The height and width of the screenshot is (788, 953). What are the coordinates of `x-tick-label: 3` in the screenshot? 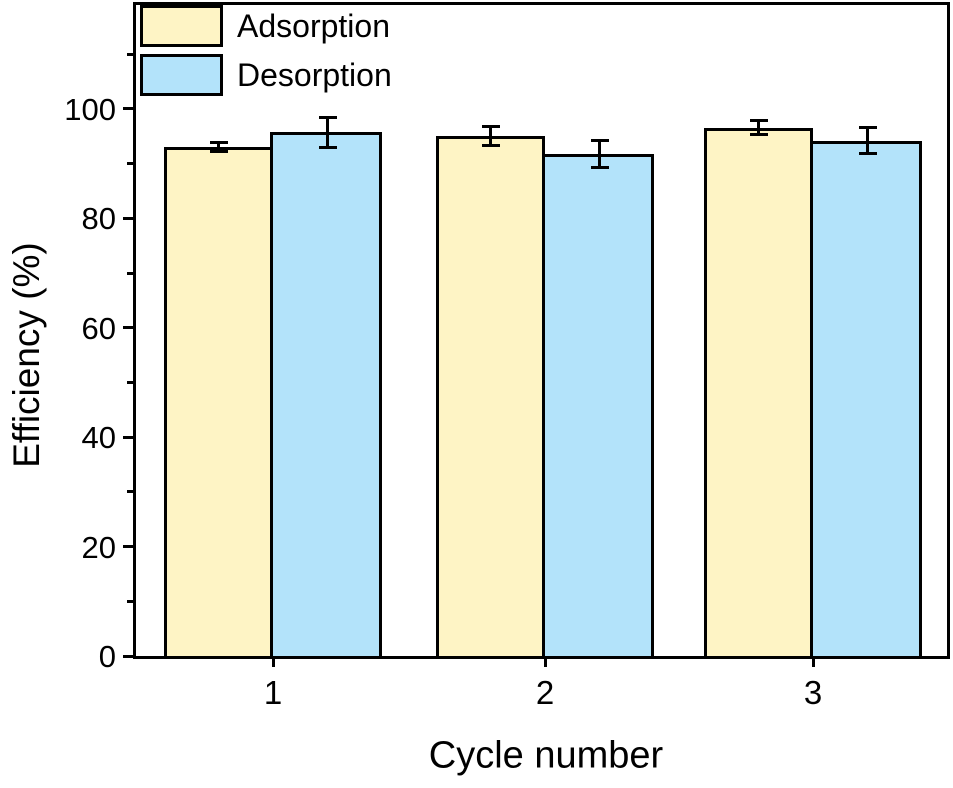 It's located at (813, 692).